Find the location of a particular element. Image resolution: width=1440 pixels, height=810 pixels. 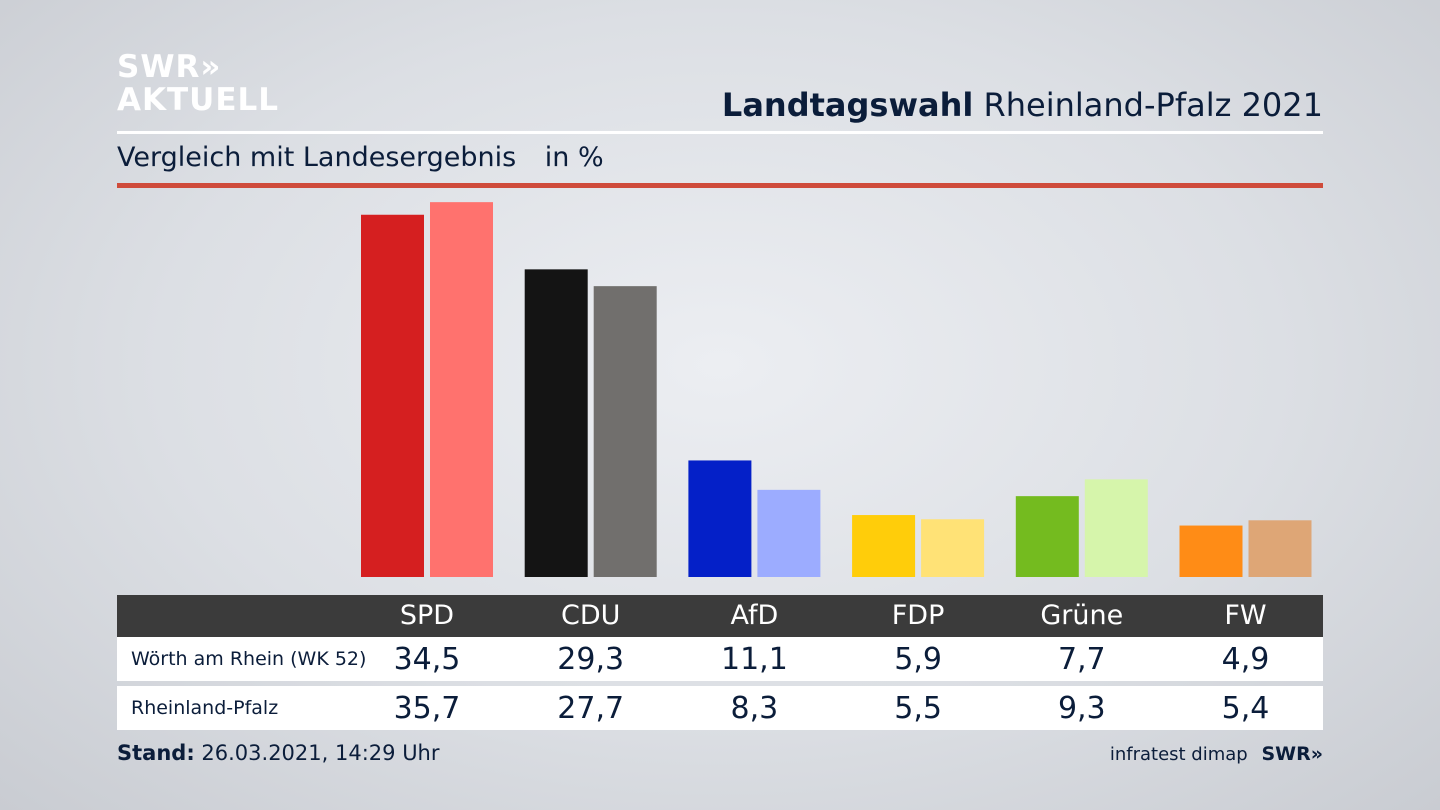

source-credit: infratest dimap SWR» is located at coordinates (1216, 754).